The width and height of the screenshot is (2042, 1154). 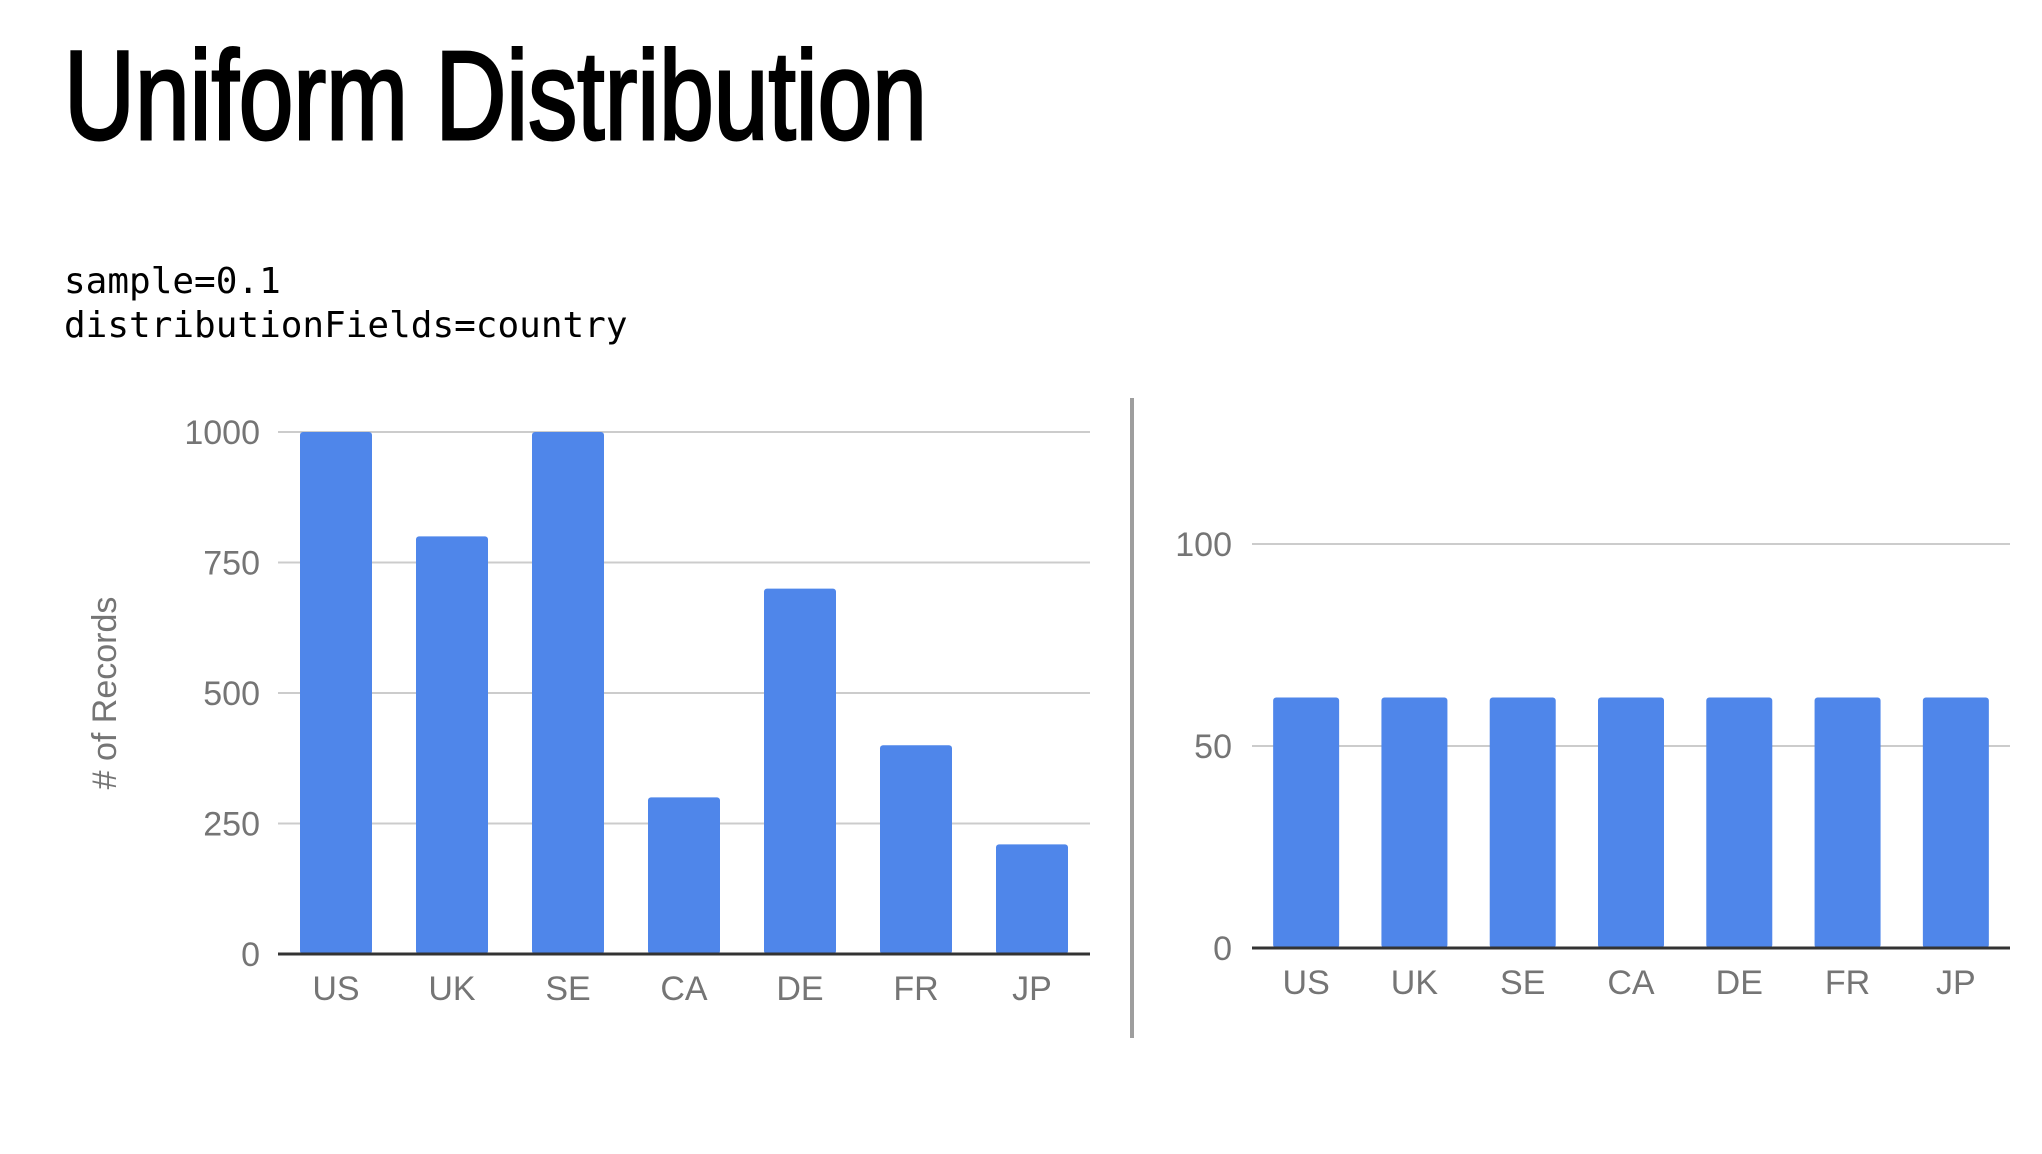 What do you see at coordinates (1213, 747) in the screenshot?
I see `right-chart-y-tick-label: 50` at bounding box center [1213, 747].